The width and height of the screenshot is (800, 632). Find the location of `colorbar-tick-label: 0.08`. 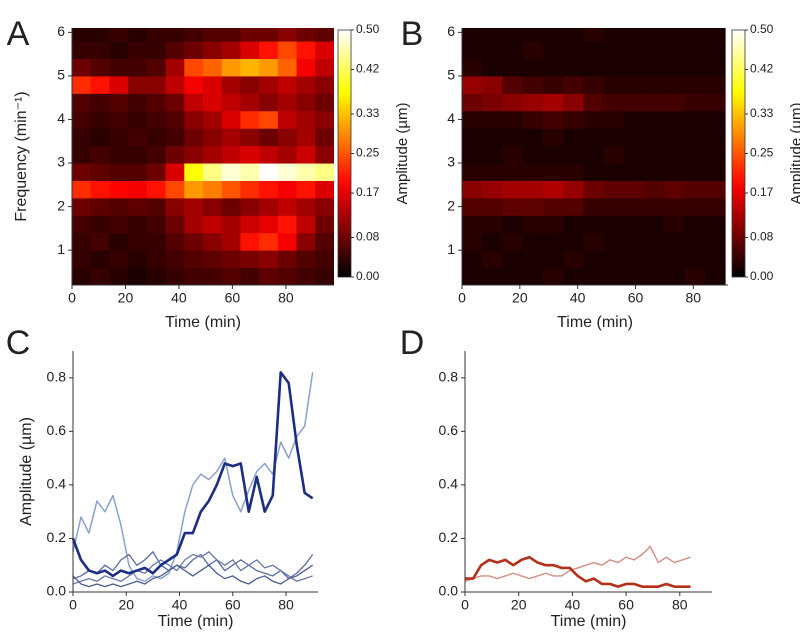

colorbar-tick-label: 0.08 is located at coordinates (762, 237).